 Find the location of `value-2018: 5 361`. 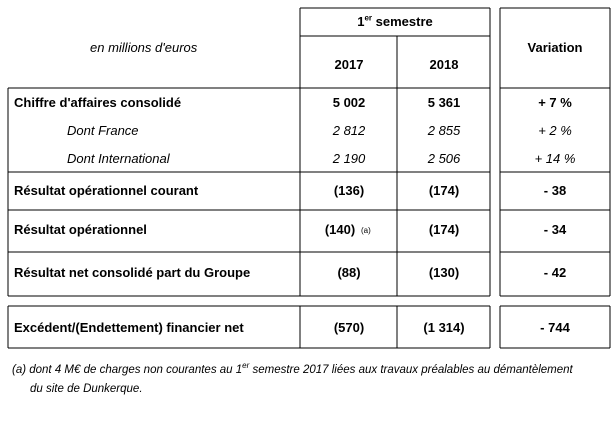

value-2018: 5 361 is located at coordinates (444, 102).